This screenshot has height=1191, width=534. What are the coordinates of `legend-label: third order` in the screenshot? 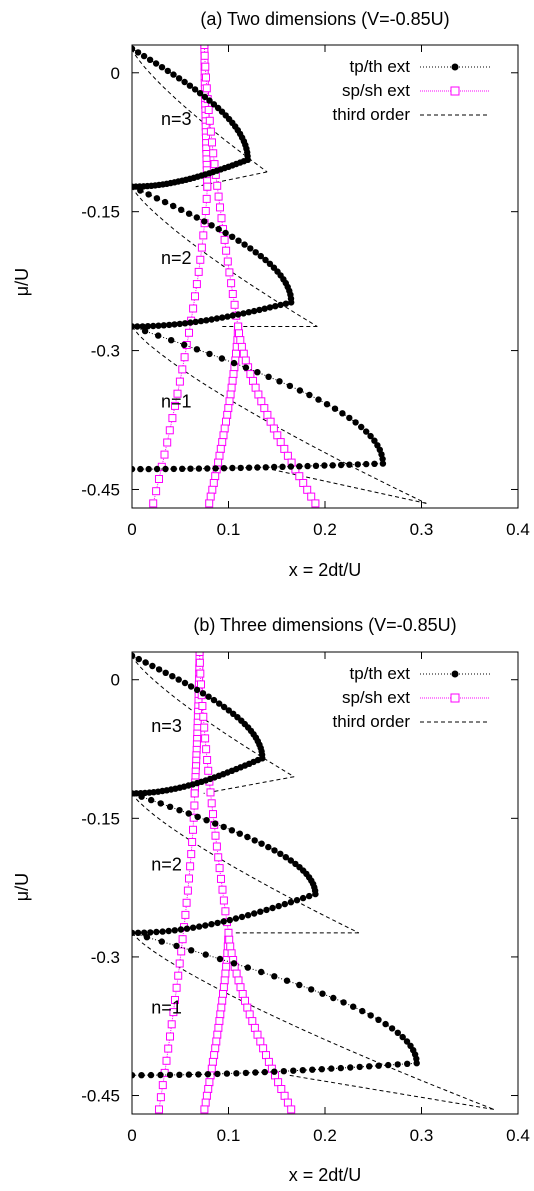 It's located at (372, 721).